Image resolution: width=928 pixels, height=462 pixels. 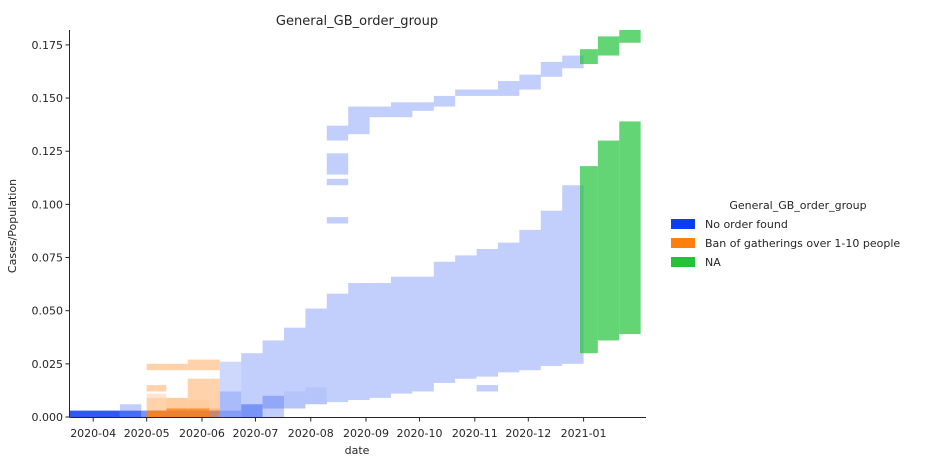 I want to click on legend-title: General_GB_order_group, so click(x=797, y=205).